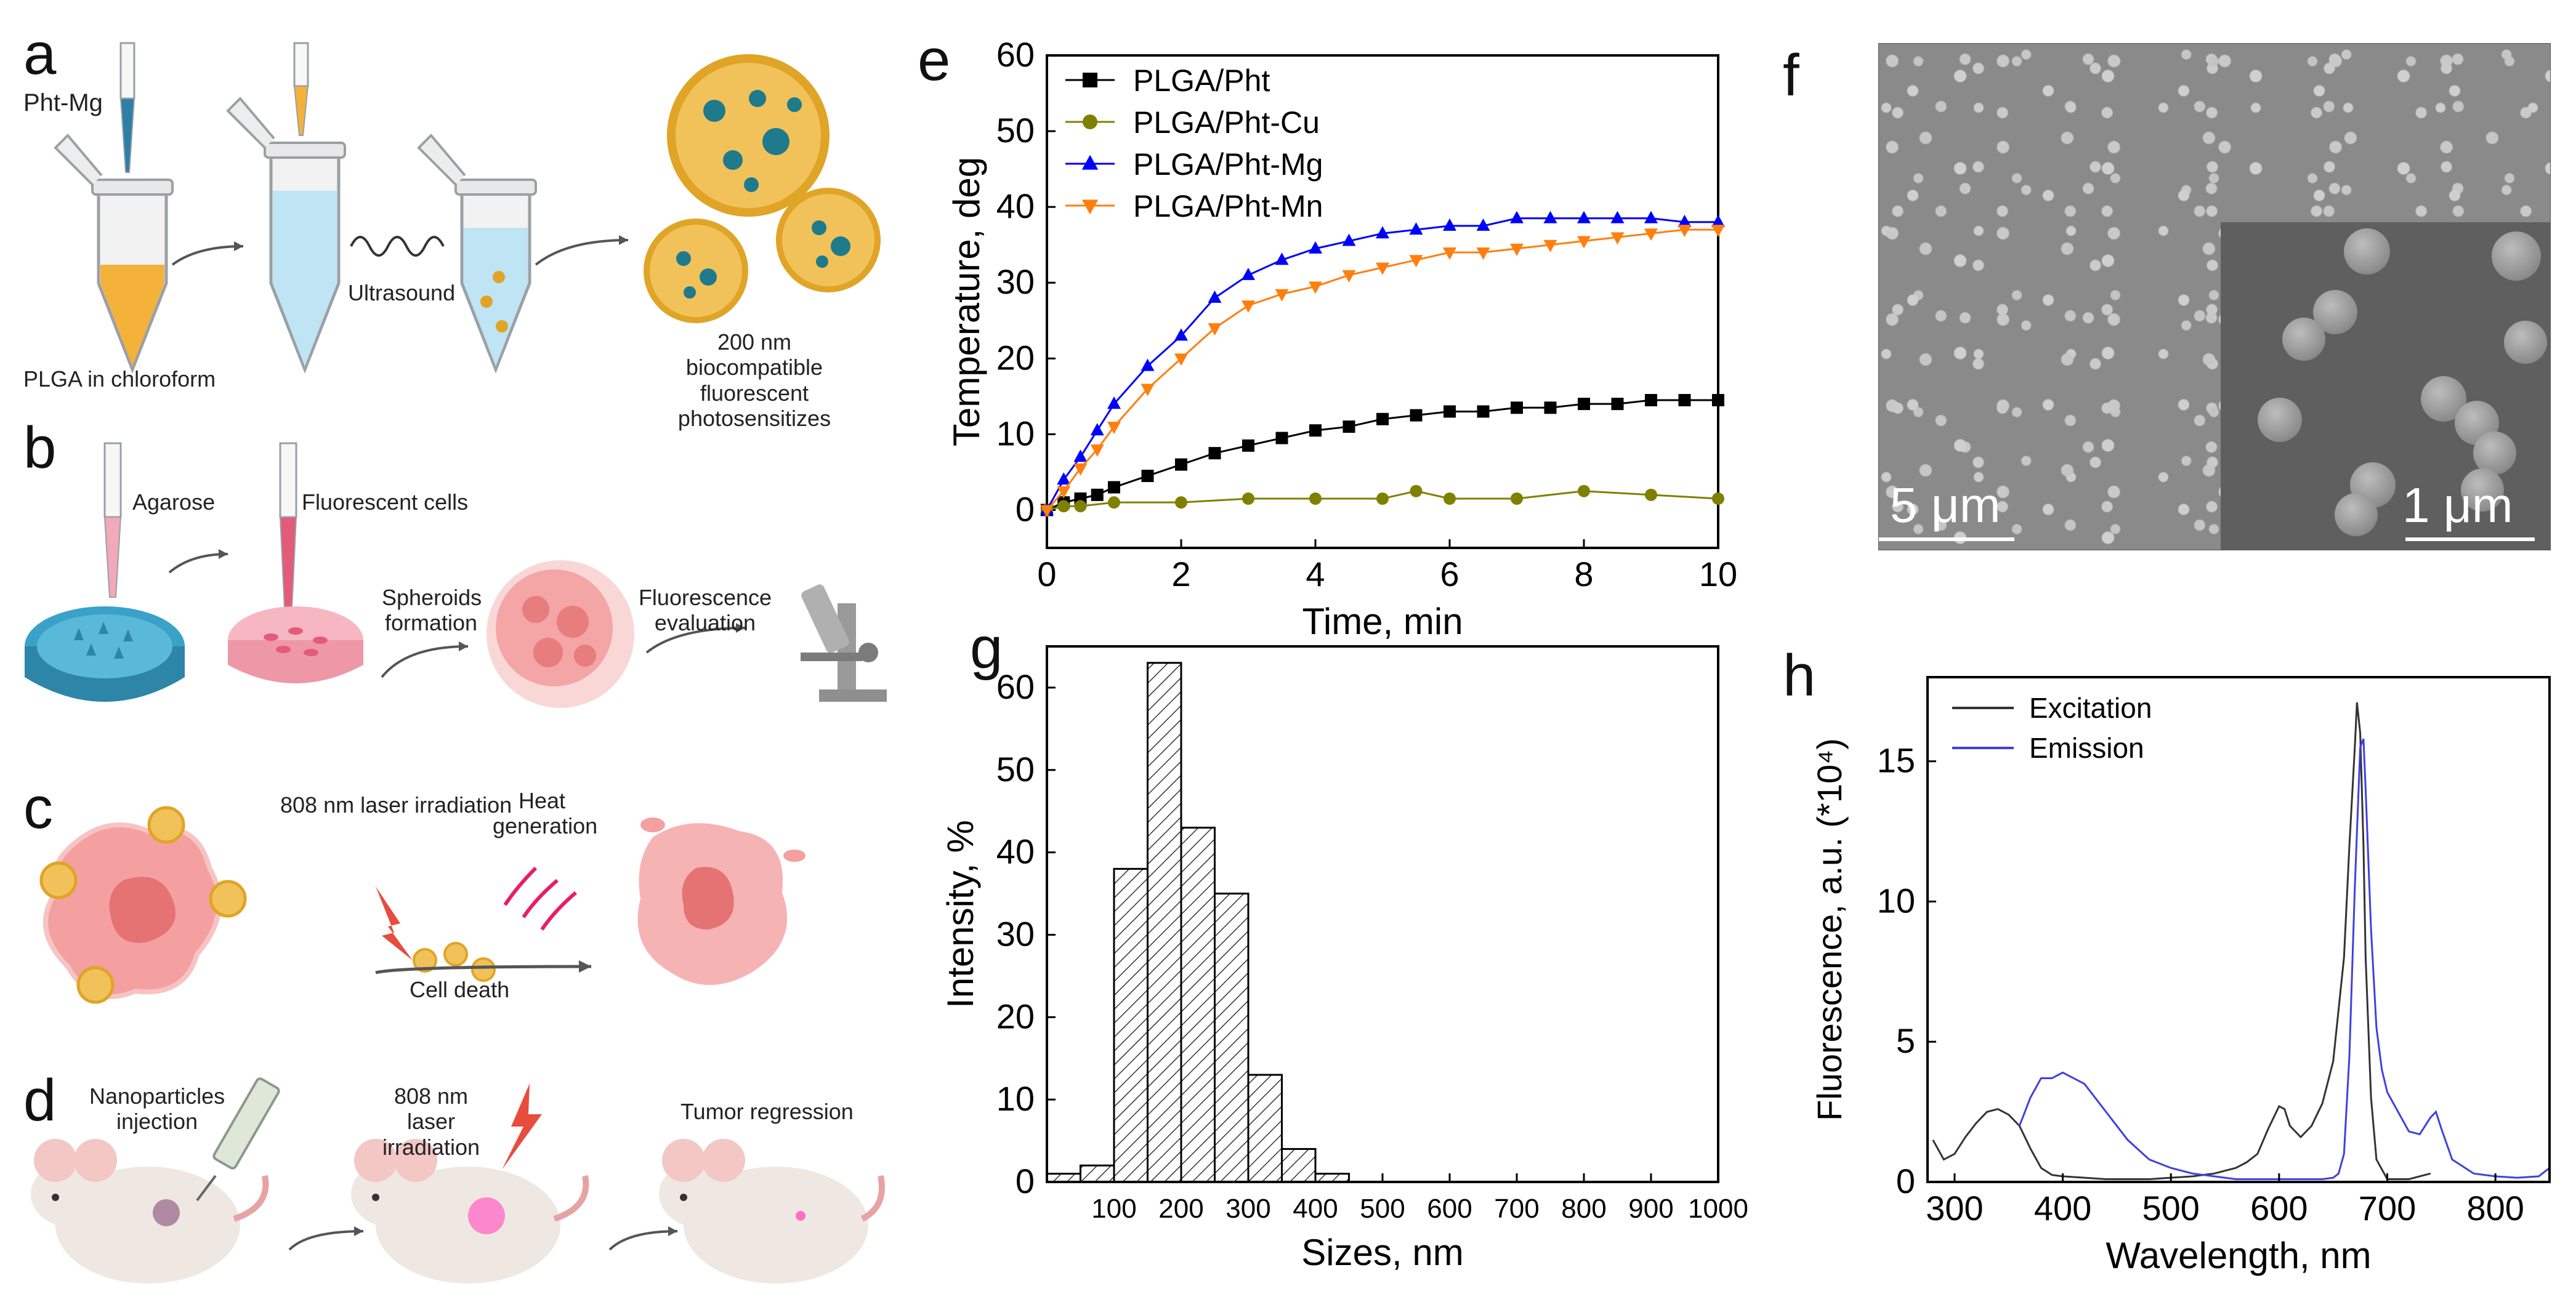 The height and width of the screenshot is (1310, 2576). I want to click on panel-label-h: h, so click(1799, 676).